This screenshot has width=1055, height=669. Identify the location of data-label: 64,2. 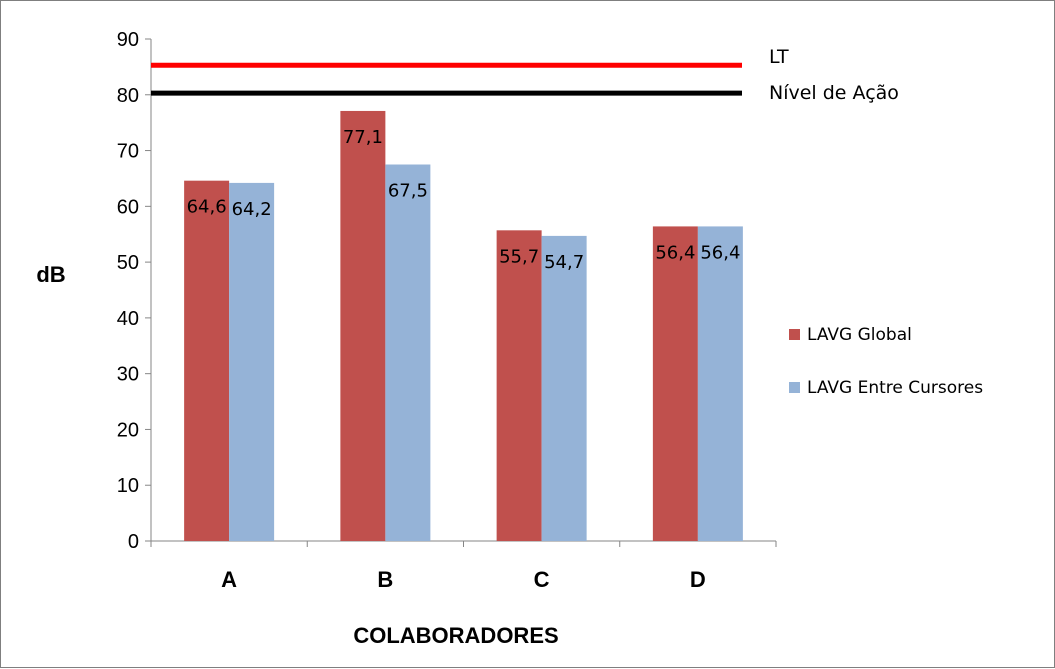
(252, 209).